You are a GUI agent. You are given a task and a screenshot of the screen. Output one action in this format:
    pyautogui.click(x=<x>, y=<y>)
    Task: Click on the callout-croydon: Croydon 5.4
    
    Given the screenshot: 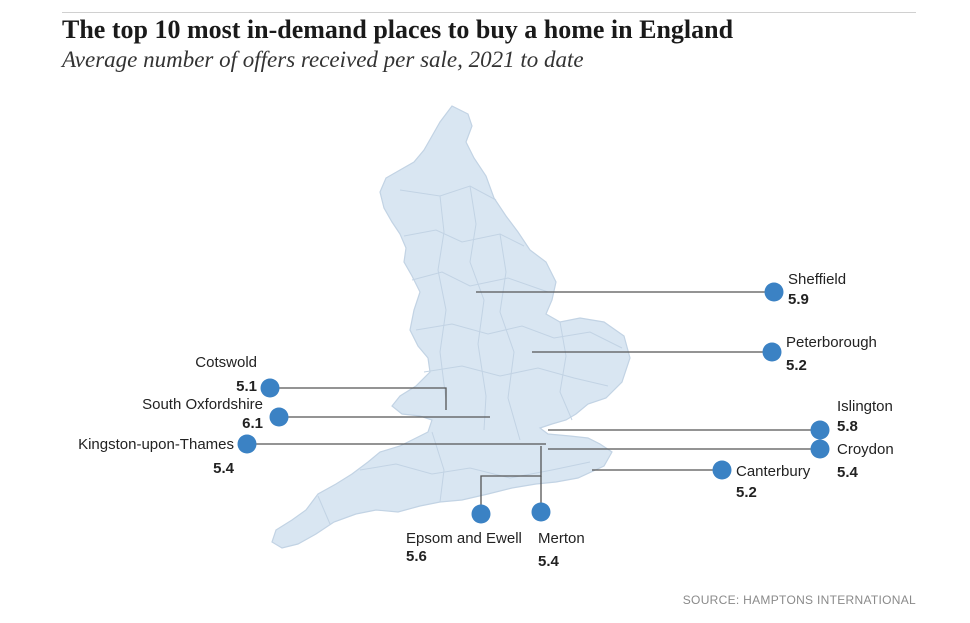 What is the action you would take?
    pyautogui.click(x=721, y=460)
    